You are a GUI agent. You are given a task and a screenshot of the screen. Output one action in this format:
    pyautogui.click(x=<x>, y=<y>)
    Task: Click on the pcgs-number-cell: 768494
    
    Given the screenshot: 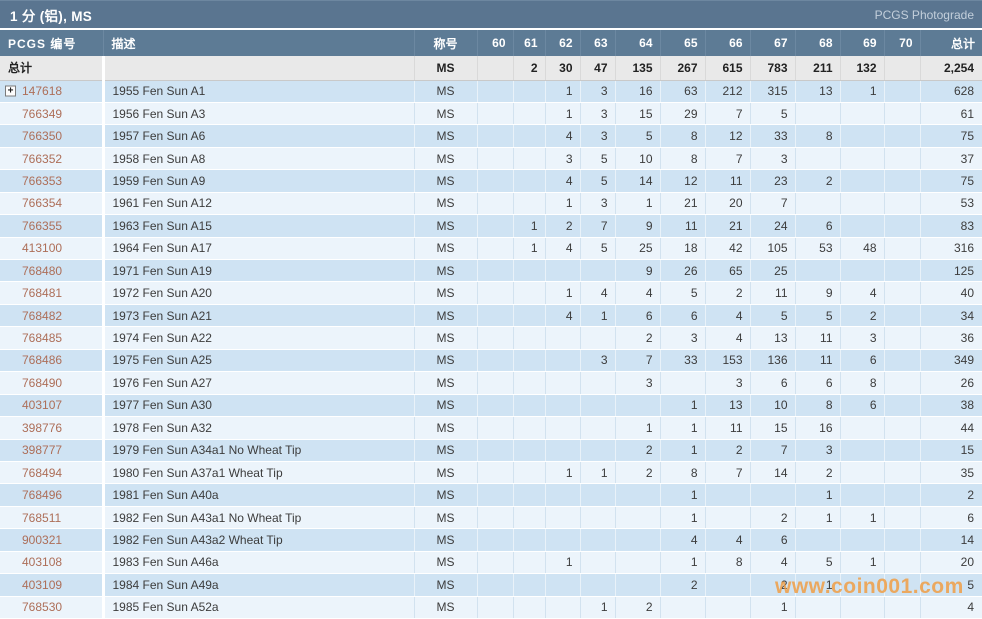 What is the action you would take?
    pyautogui.click(x=52, y=473)
    